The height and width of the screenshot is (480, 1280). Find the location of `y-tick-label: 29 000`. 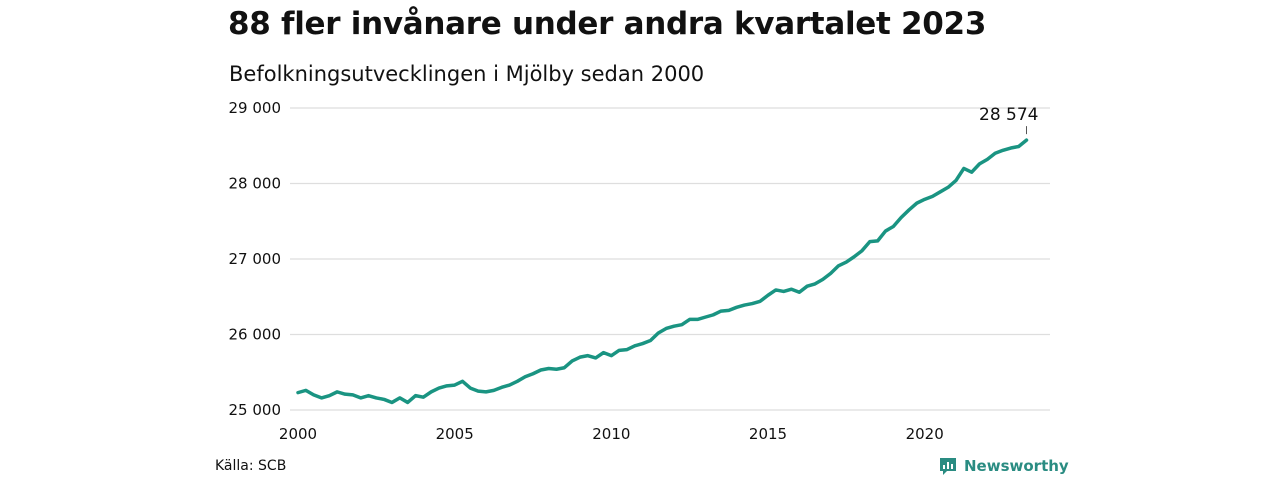

y-tick-label: 29 000 is located at coordinates (255, 108).